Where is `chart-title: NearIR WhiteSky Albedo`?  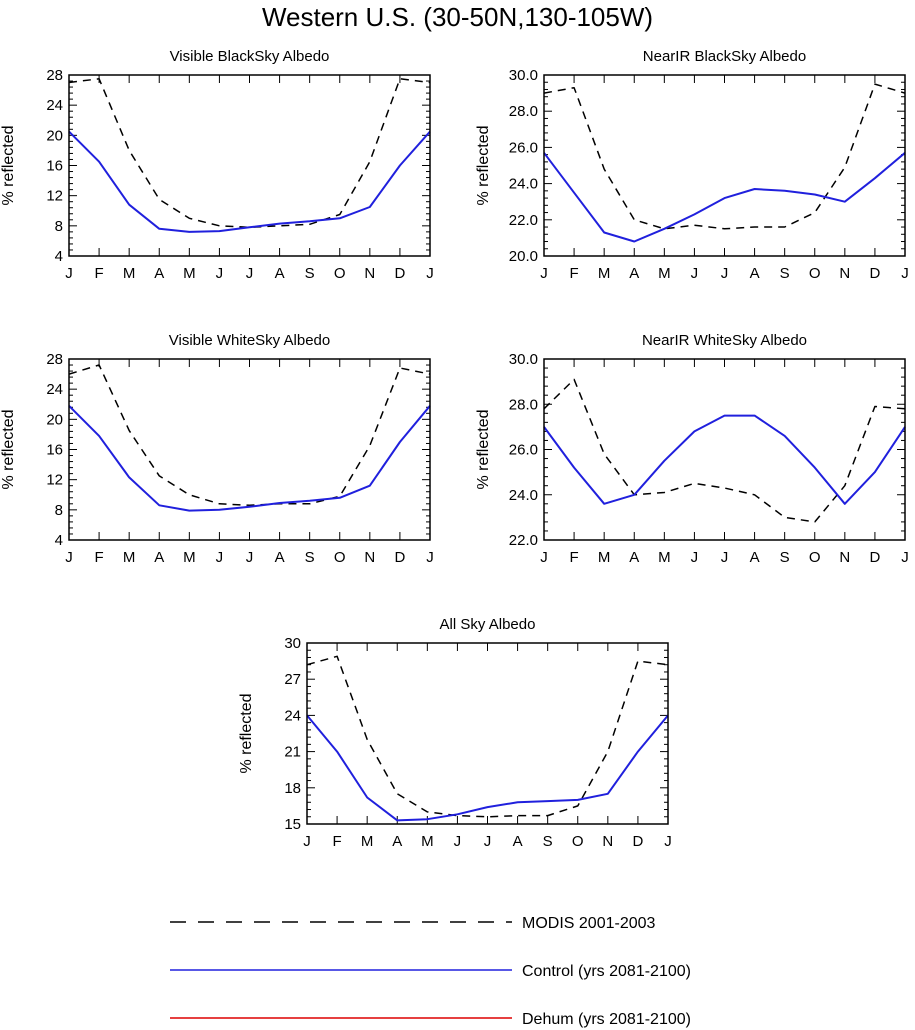
chart-title: NearIR WhiteSky Albedo is located at coordinates (724, 340).